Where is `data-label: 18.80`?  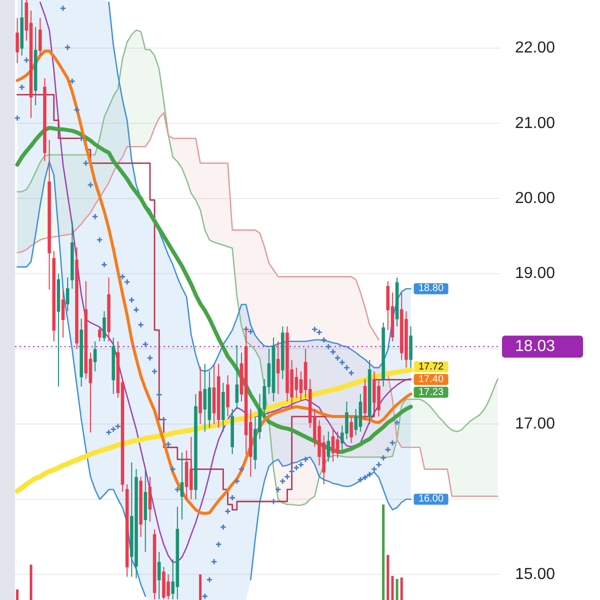 data-label: 18.80 is located at coordinates (431, 288).